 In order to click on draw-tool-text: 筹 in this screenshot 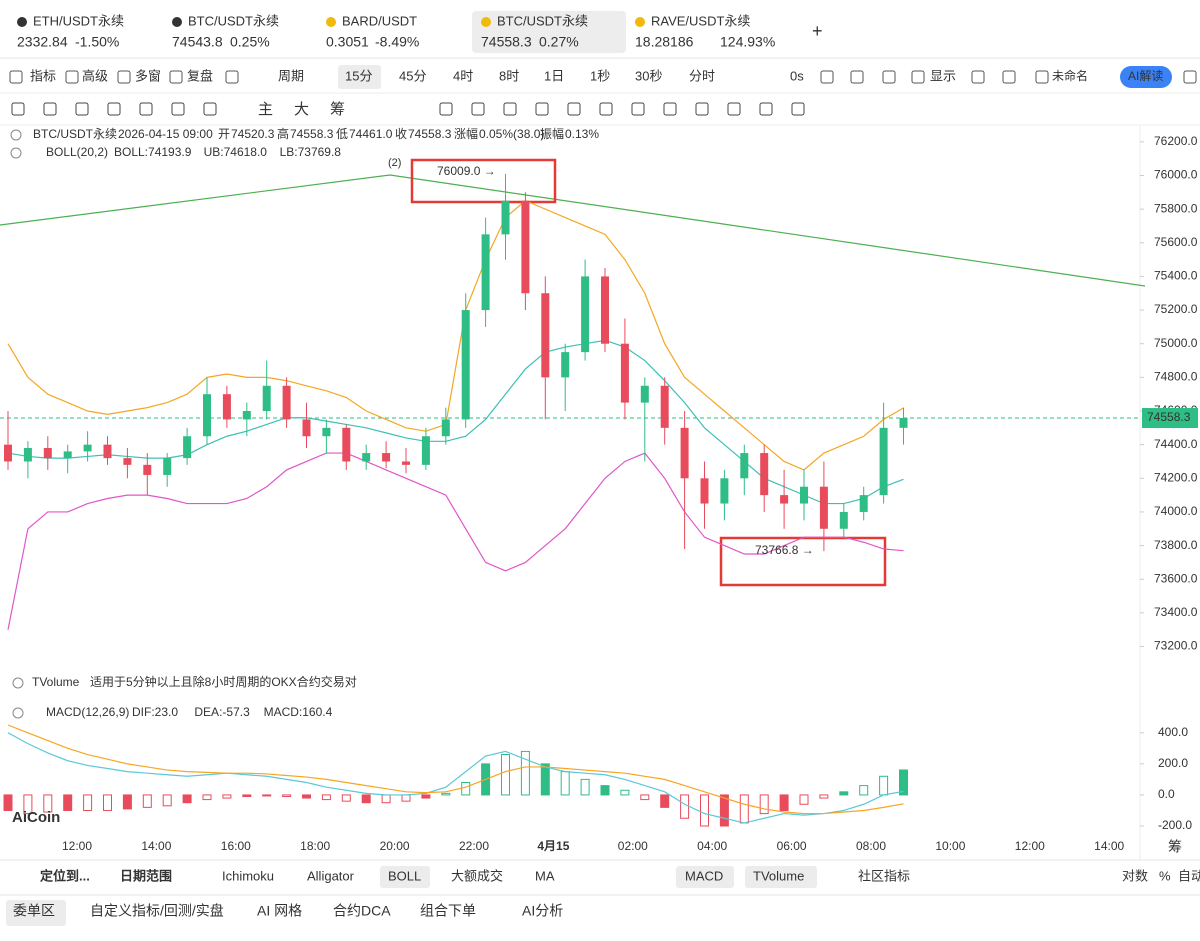, I will do `click(337, 109)`.